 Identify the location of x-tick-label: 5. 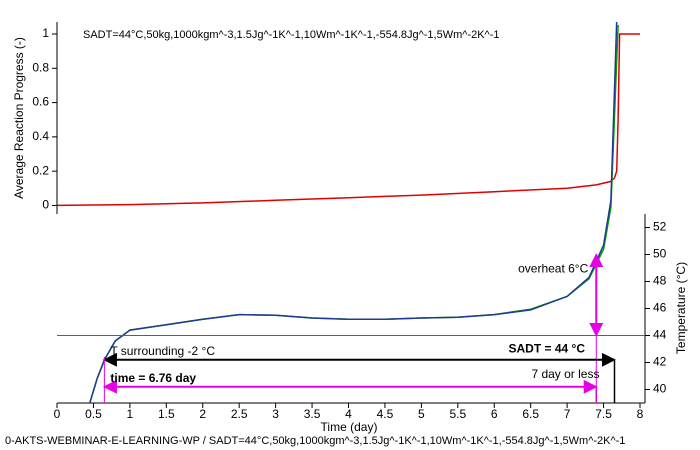
(421, 414).